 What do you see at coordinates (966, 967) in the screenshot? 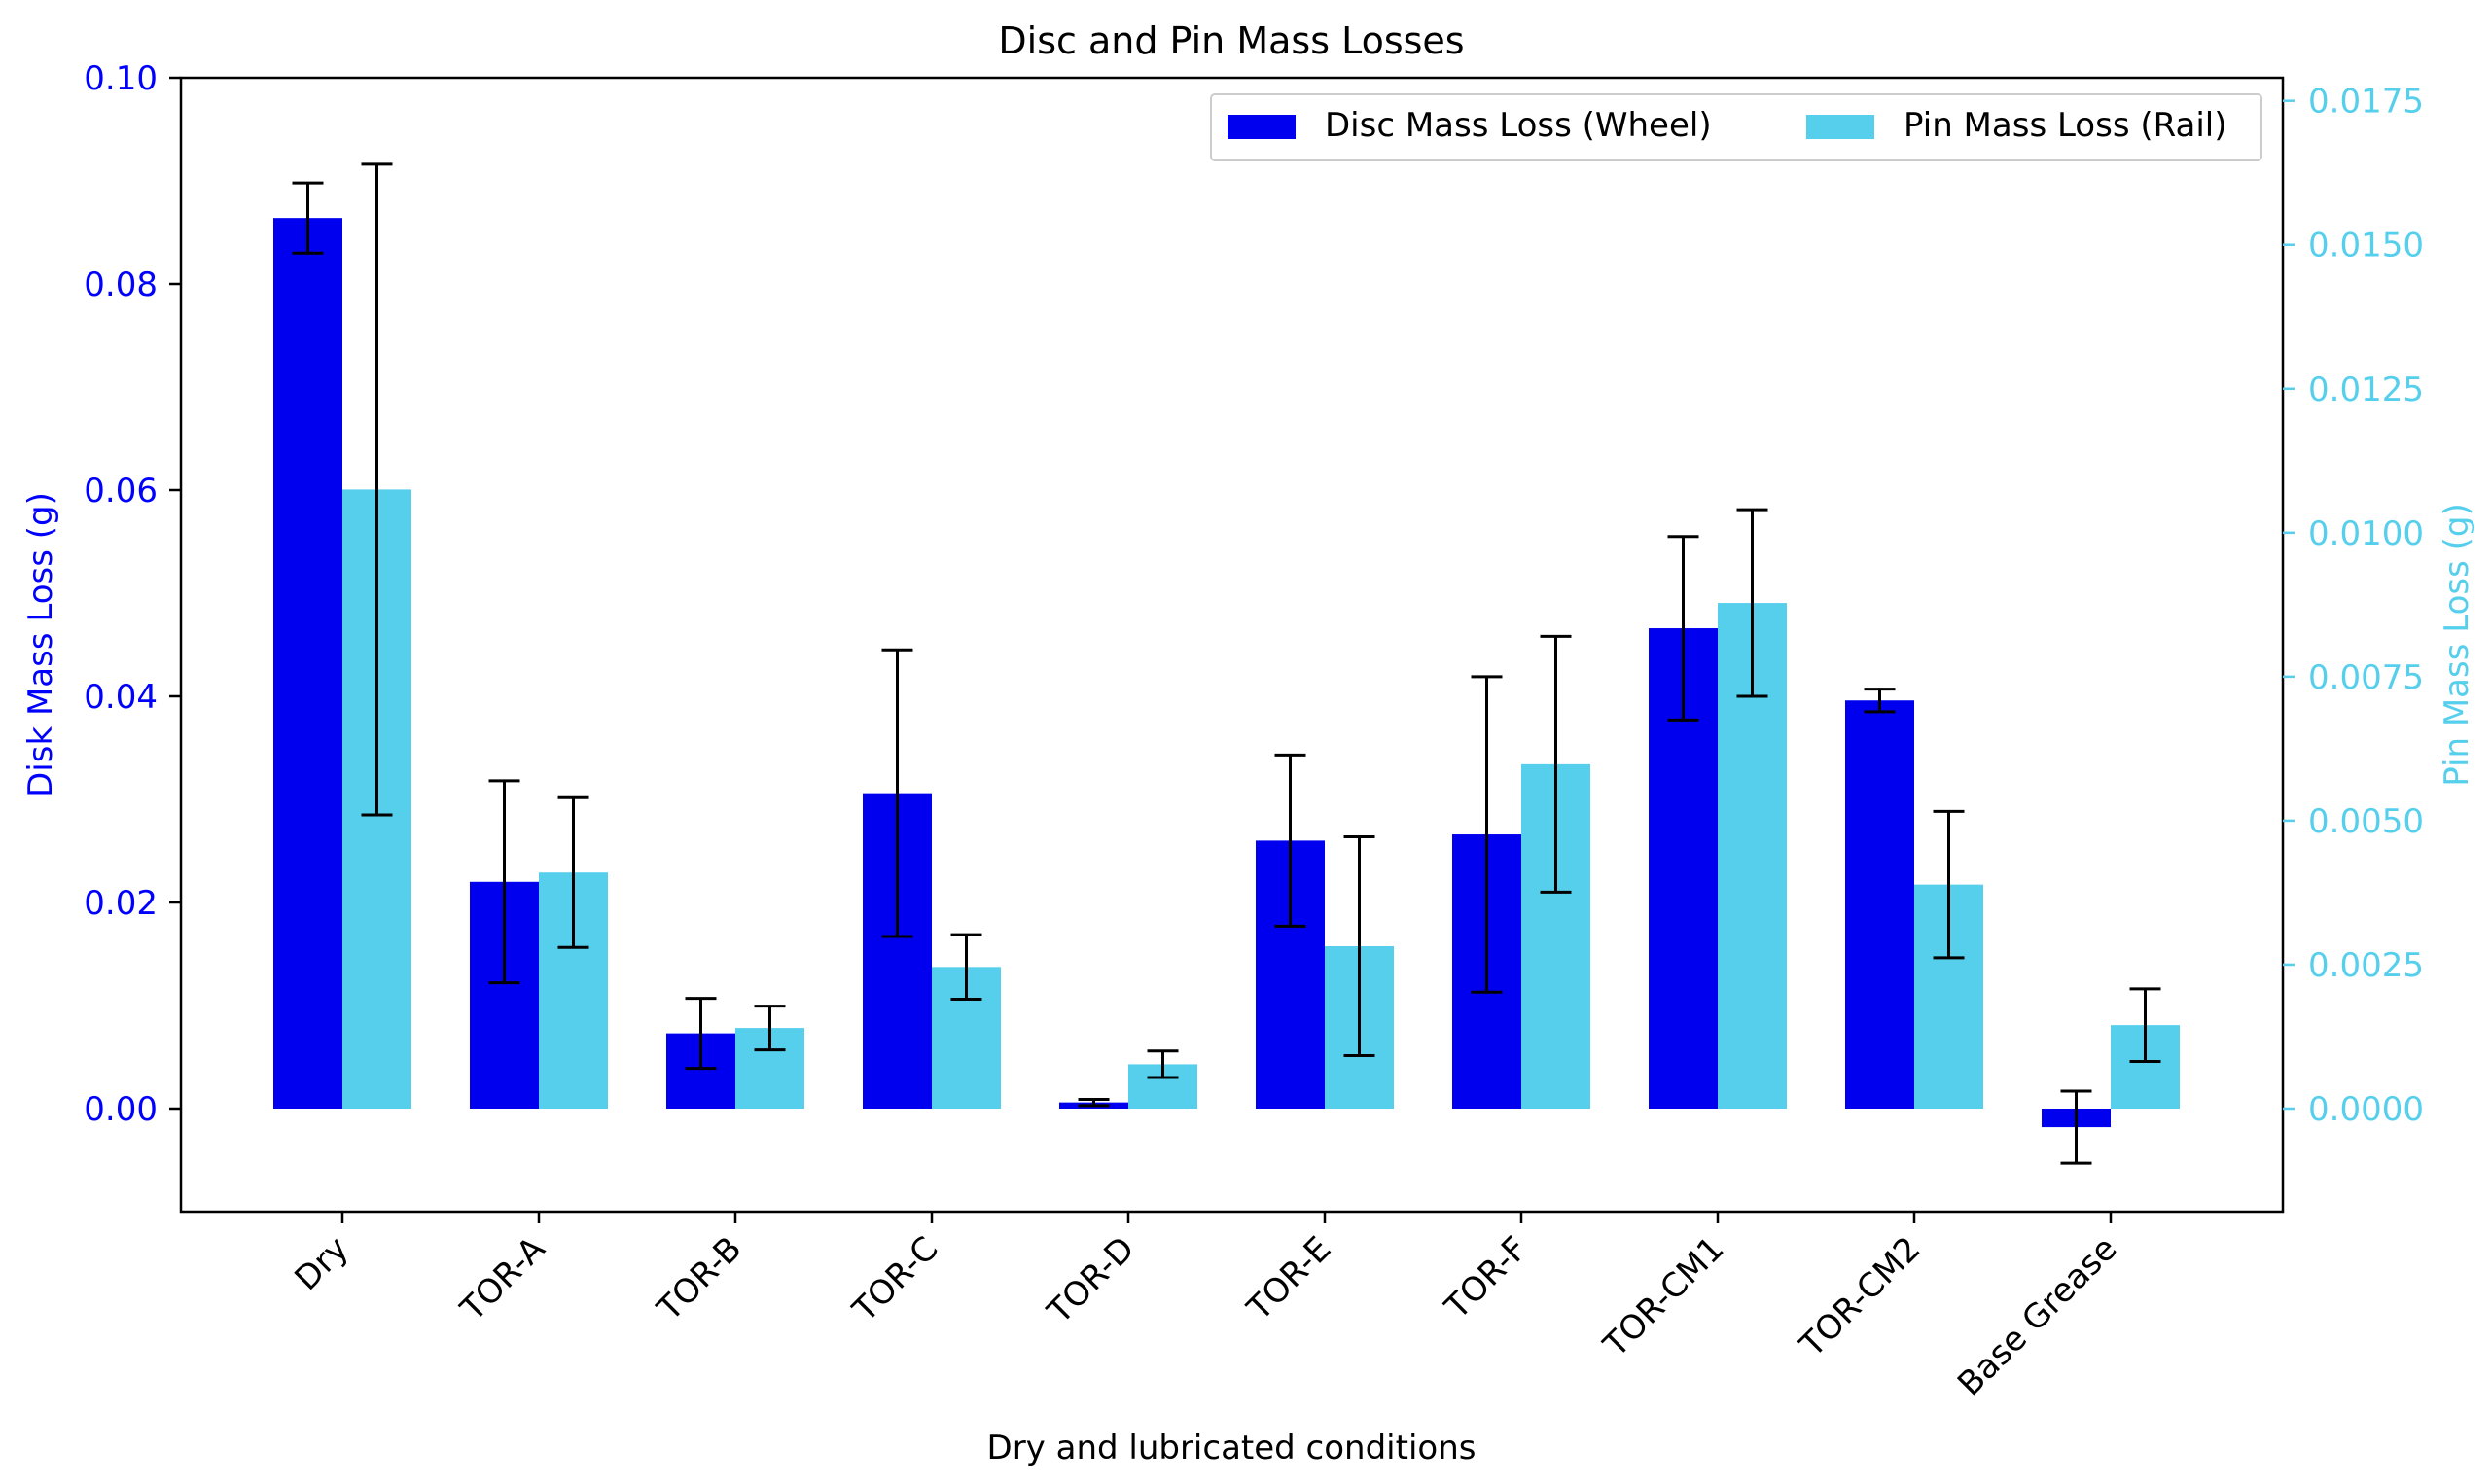
I see `error-bar-pin-tor-c` at bounding box center [966, 967].